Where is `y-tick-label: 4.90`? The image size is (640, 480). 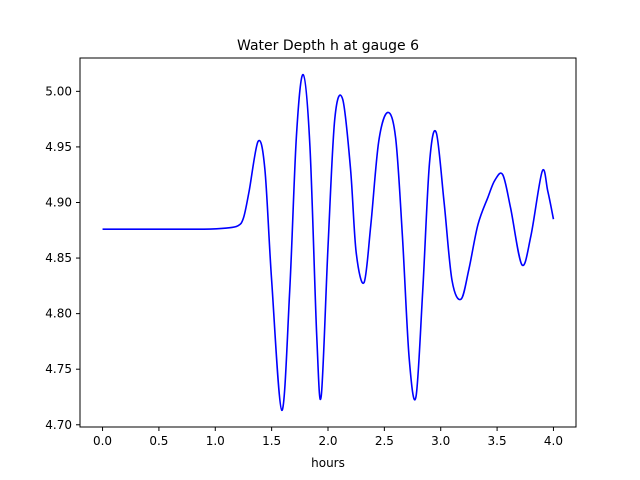 y-tick-label: 4.90 is located at coordinates (58, 202).